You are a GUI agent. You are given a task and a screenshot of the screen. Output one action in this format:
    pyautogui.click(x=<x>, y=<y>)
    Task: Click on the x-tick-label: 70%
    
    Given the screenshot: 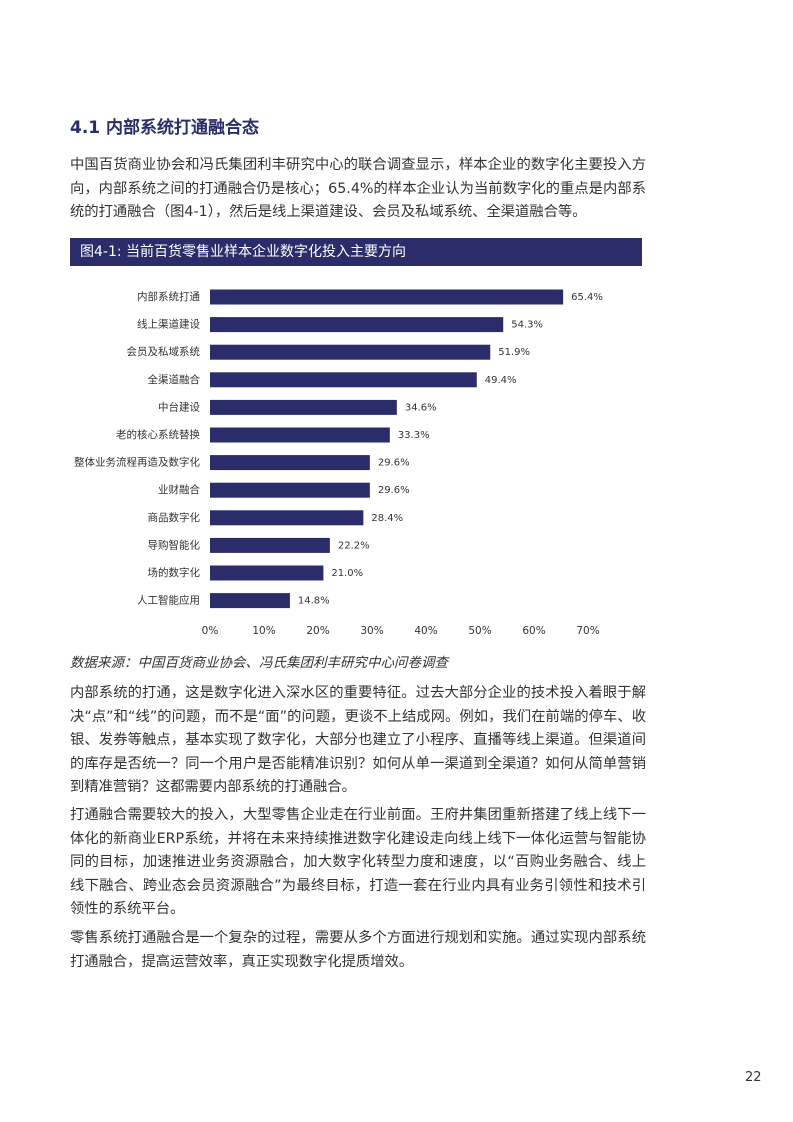 What is the action you would take?
    pyautogui.click(x=587, y=631)
    